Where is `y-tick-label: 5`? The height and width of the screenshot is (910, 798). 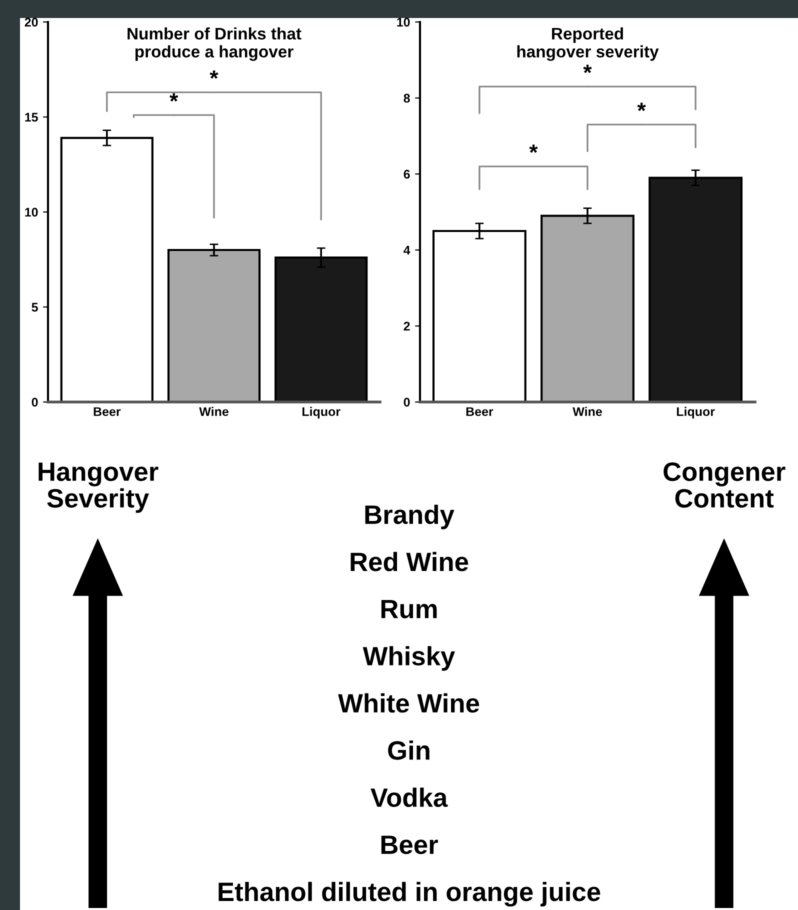 y-tick-label: 5 is located at coordinates (35, 307).